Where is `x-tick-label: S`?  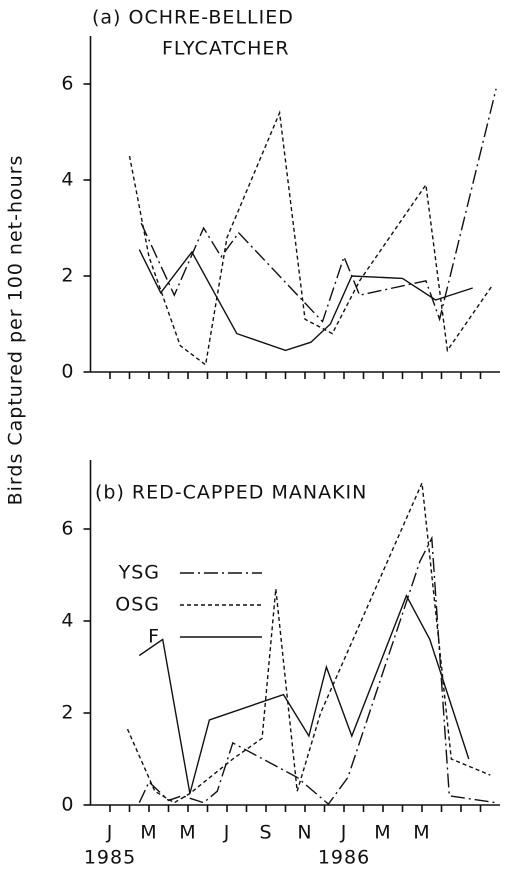
x-tick-label: S is located at coordinates (265, 833).